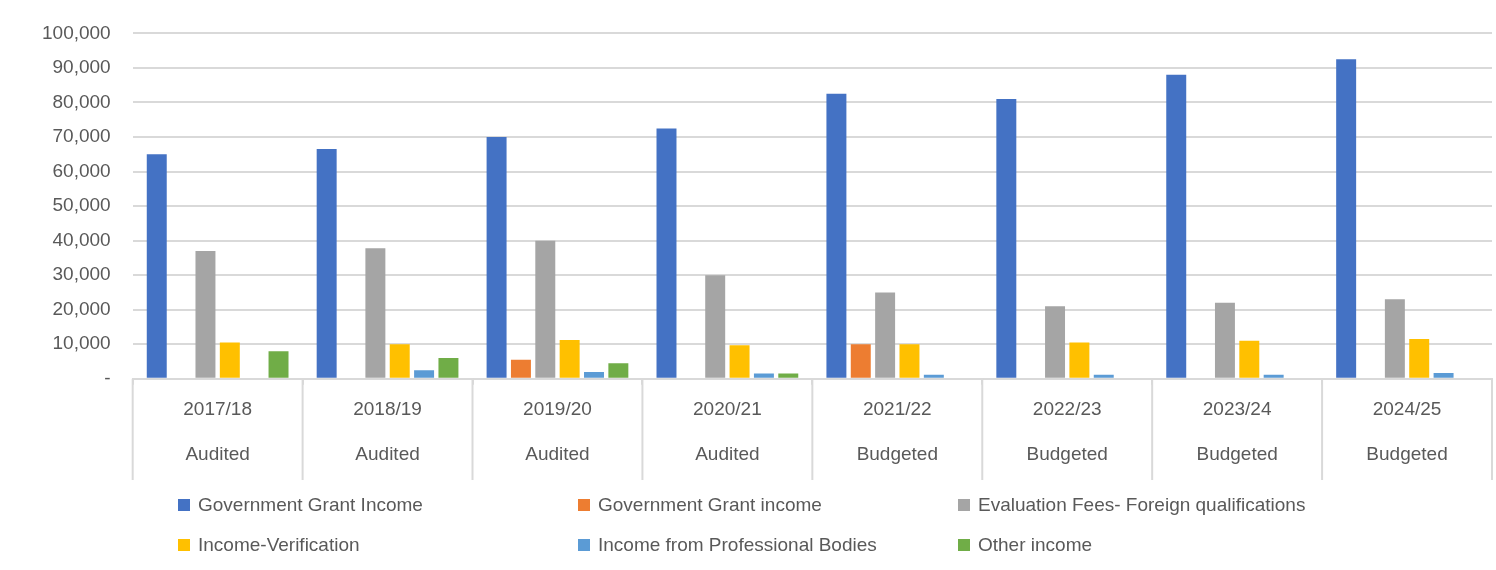 Image resolution: width=1496 pixels, height=570 pixels. Describe the element at coordinates (81, 136) in the screenshot. I see `y-tick-label: 70,000` at that location.